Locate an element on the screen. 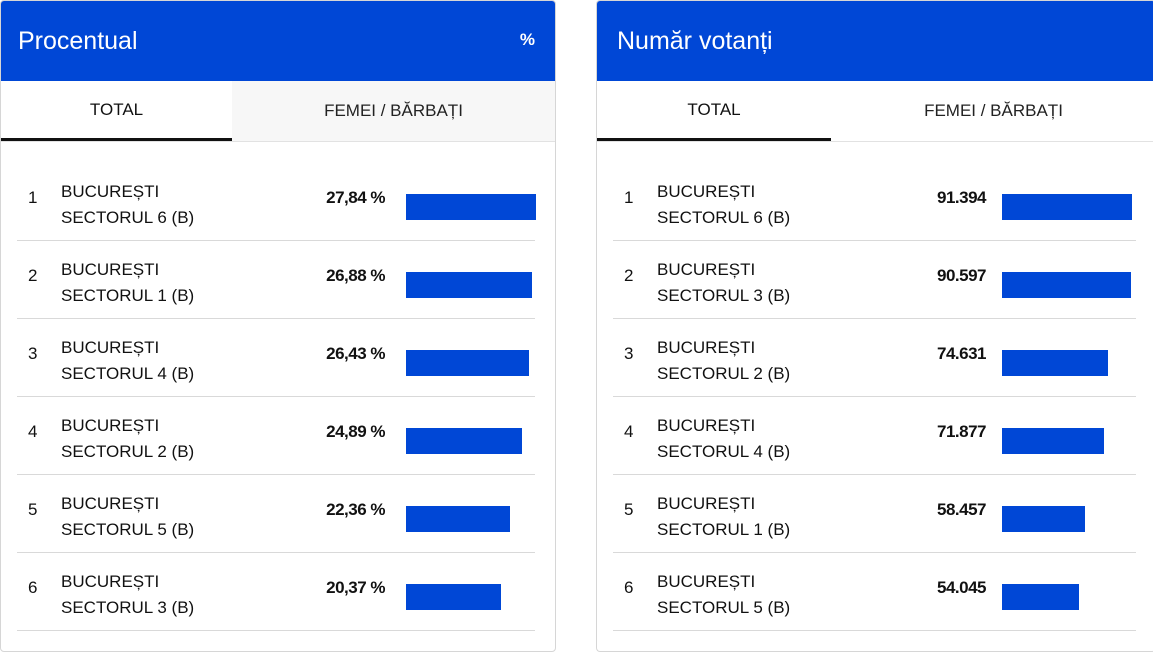 This screenshot has height=654, width=1153. value-label: 58.457 is located at coordinates (962, 509).